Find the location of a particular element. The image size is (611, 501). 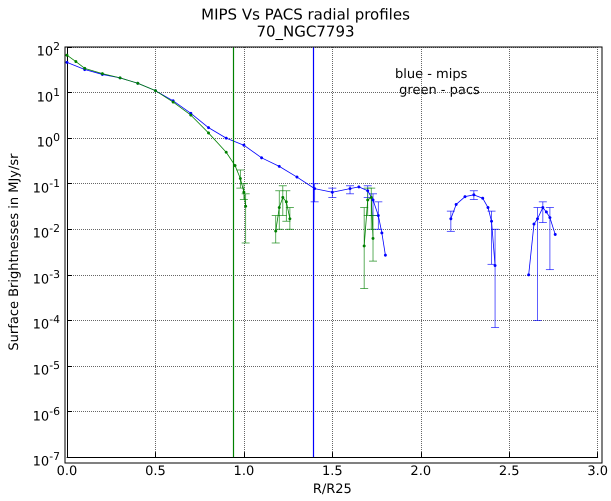

y-tick-label: 10$^{-3}$ is located at coordinates (46, 277).